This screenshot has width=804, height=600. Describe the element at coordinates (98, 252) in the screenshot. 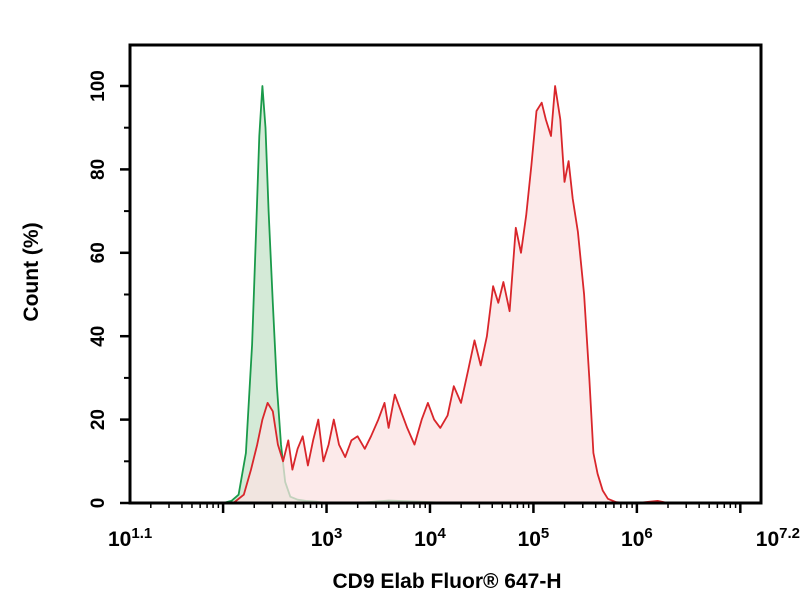

I see `y-tick-label: 60` at that location.